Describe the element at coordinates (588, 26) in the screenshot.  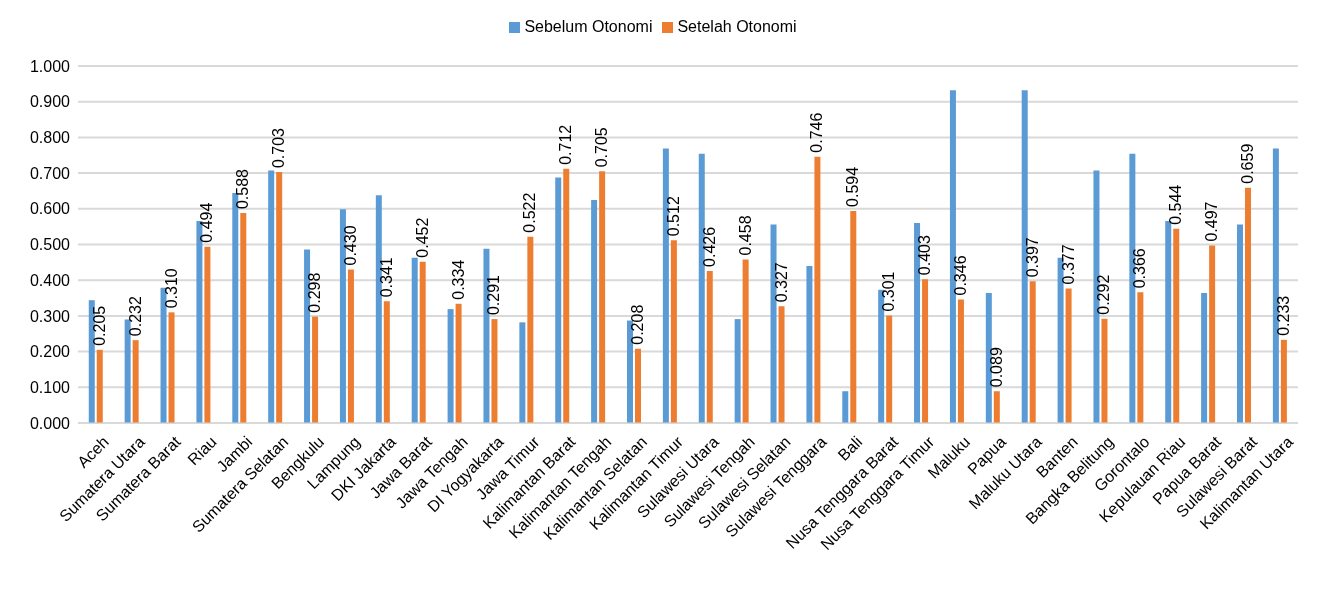
I see `legend-label: Sebelum Otonomi` at that location.